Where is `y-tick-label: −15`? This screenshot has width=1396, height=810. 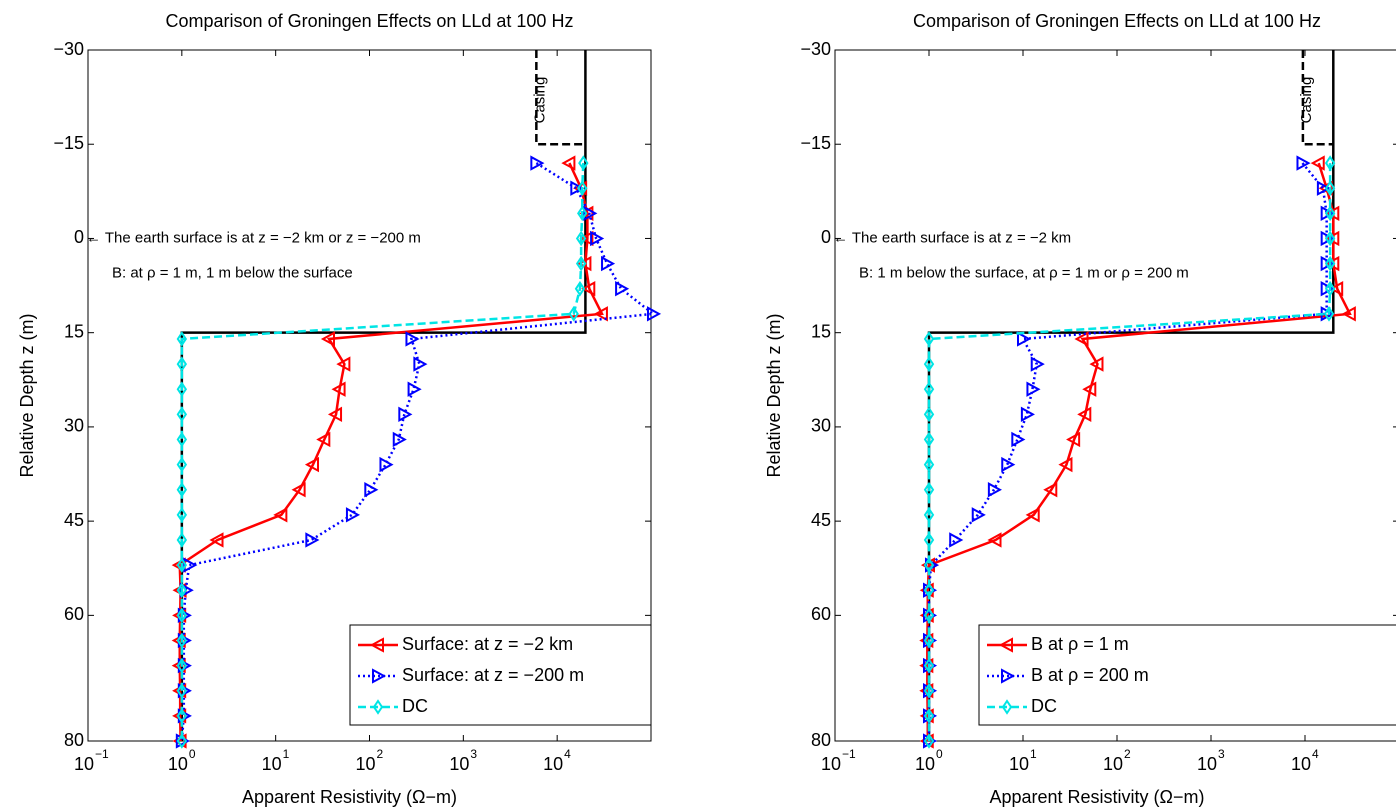
y-tick-label: −15 is located at coordinates (68, 143).